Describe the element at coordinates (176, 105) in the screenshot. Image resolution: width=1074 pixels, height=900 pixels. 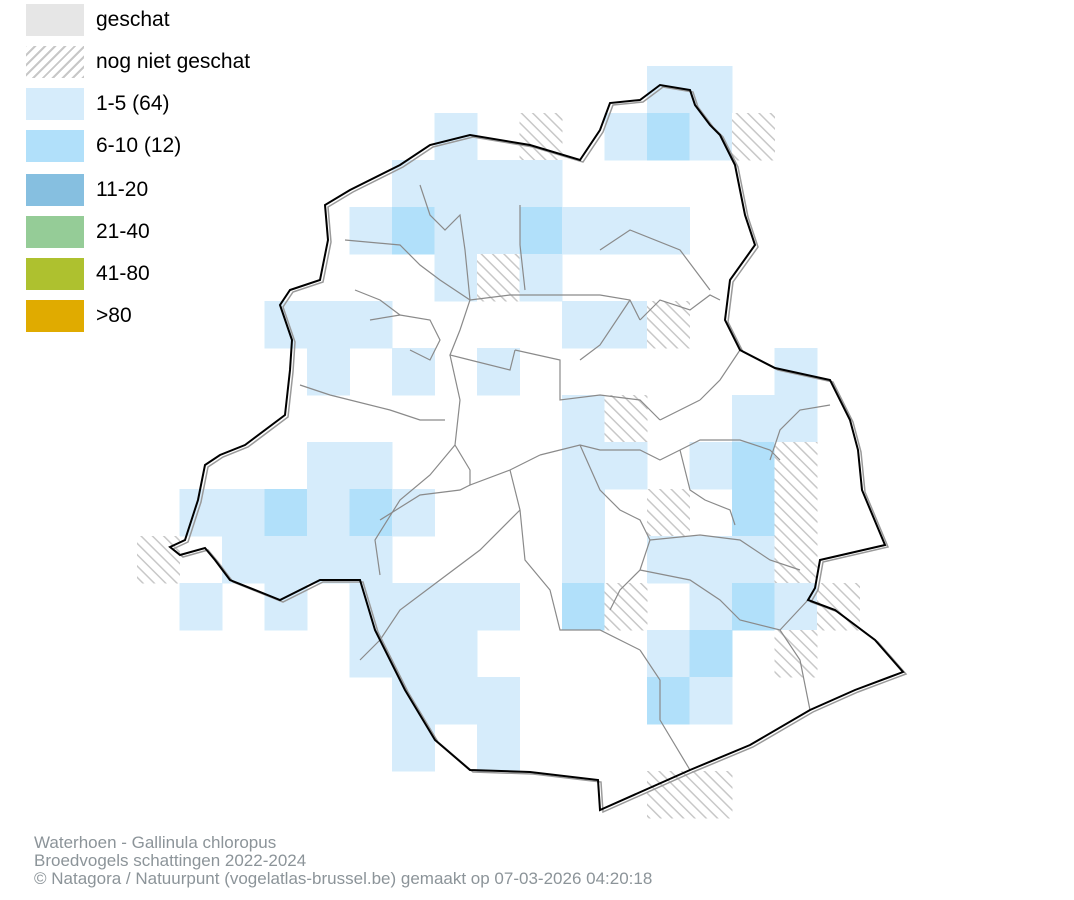
I see `legend-item-1-5: 1-5 (64)` at that location.